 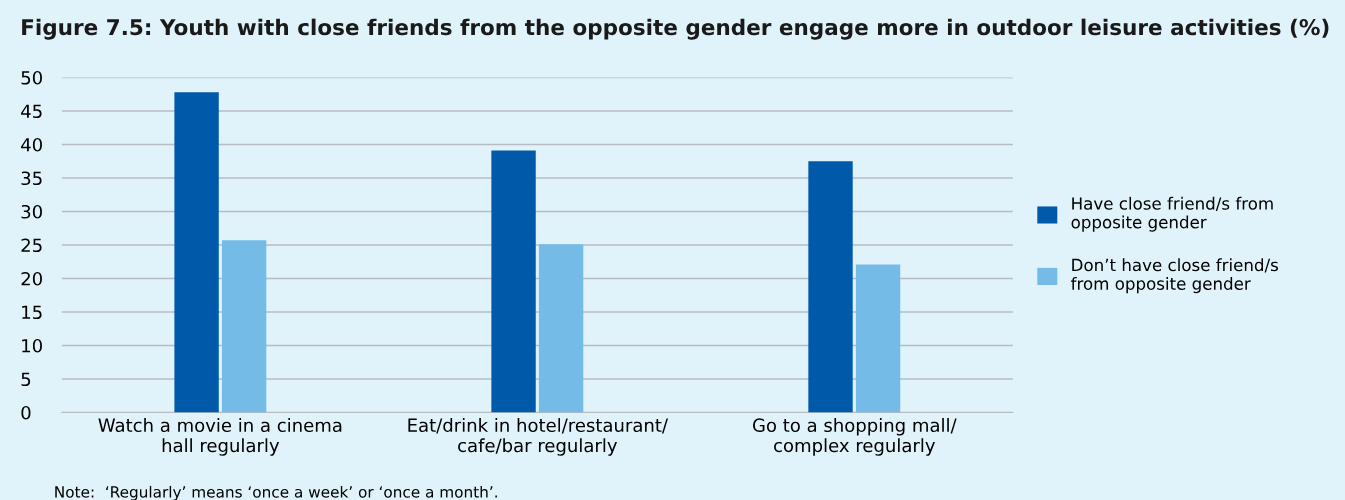 What do you see at coordinates (31, 278) in the screenshot?
I see `y-tick-label: 20` at bounding box center [31, 278].